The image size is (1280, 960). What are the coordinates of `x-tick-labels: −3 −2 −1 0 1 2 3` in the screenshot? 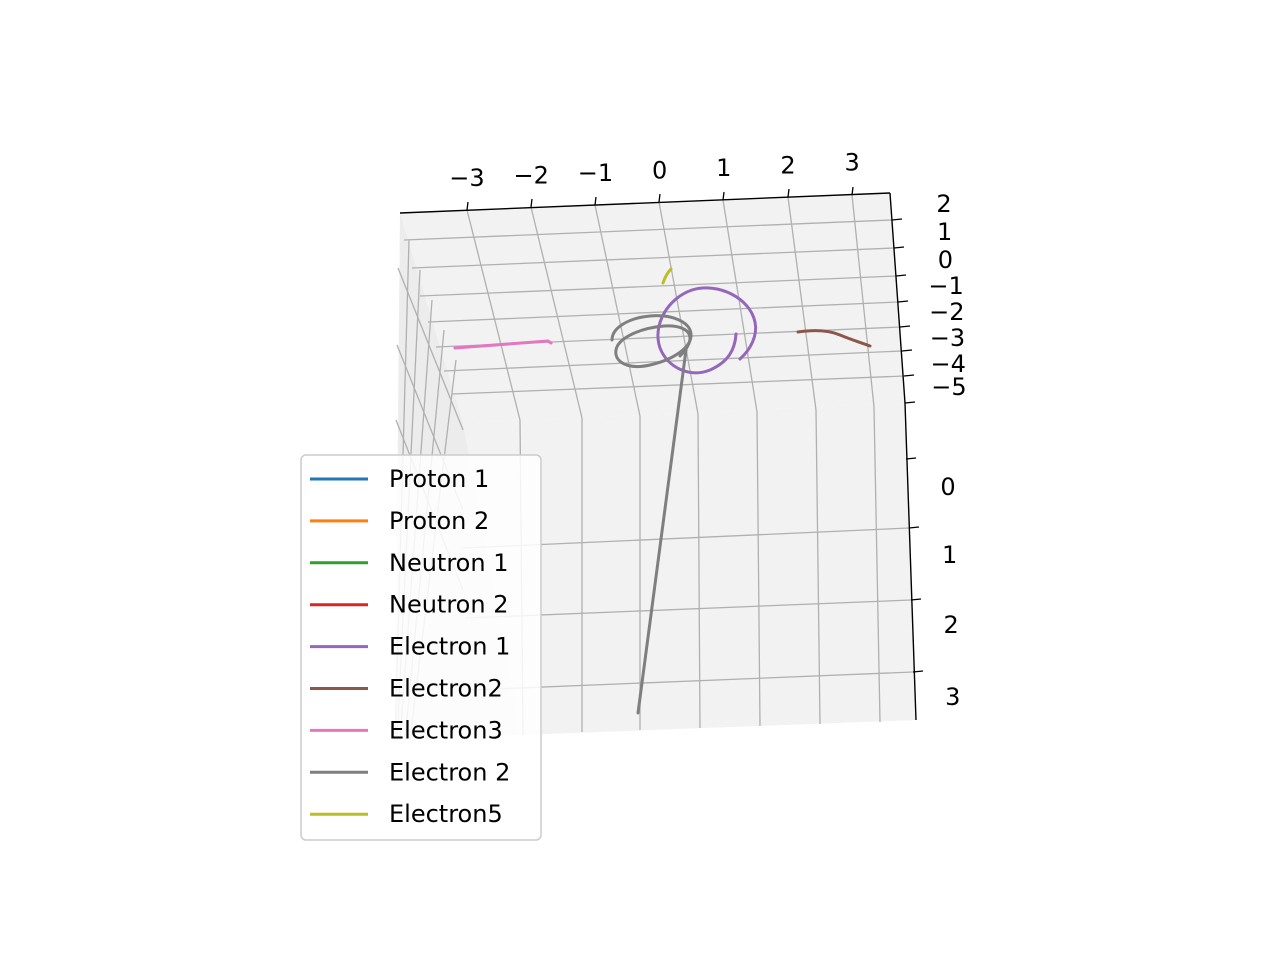 It's located at (654, 170).